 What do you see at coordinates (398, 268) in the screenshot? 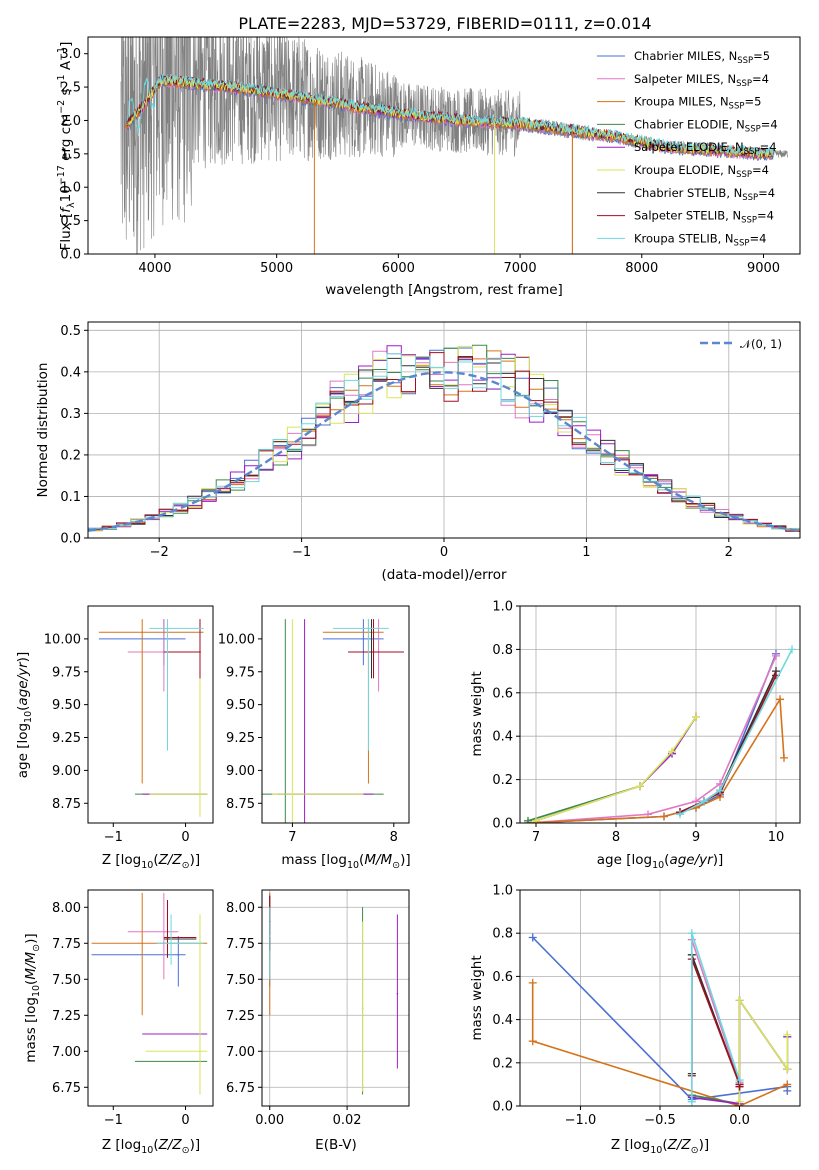
I see `x-tick-label: 6000` at bounding box center [398, 268].